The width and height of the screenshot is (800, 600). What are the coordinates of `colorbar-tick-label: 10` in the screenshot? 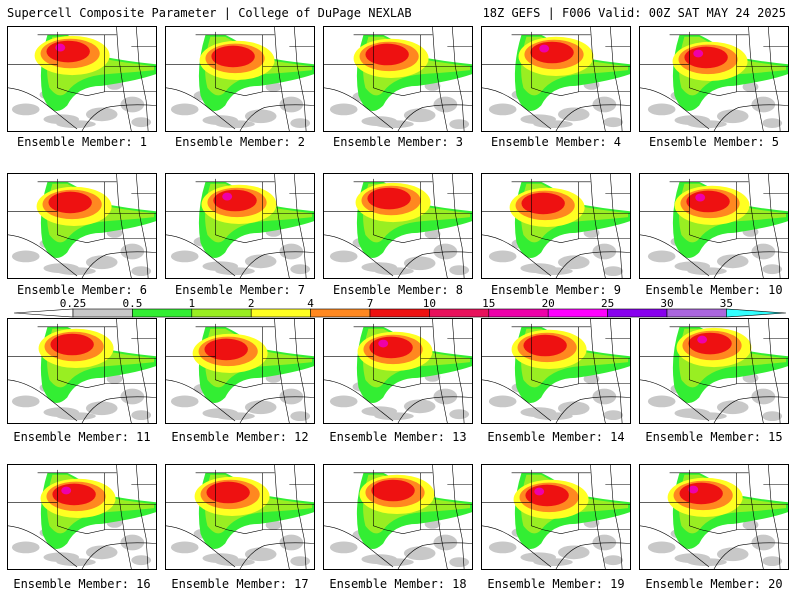 It's located at (429, 303).